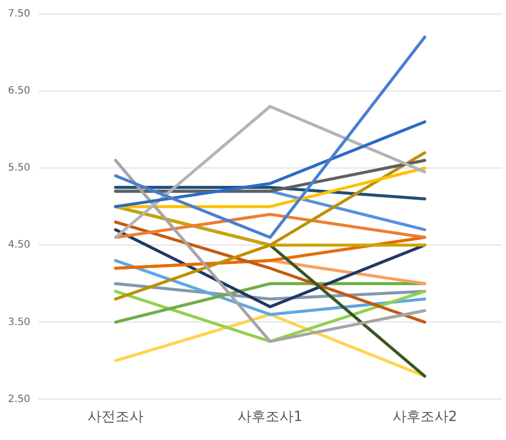 This screenshot has height=440, width=506. Describe the element at coordinates (19, 168) in the screenshot. I see `y-tick-label: 5.50` at that location.